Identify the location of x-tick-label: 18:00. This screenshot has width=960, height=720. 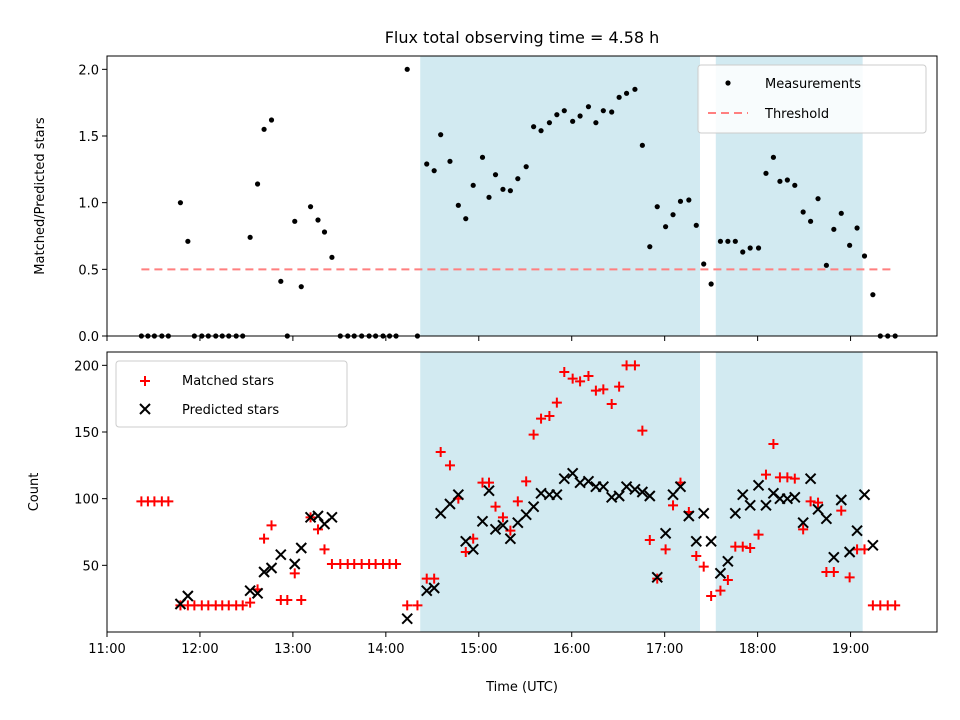
(757, 649).